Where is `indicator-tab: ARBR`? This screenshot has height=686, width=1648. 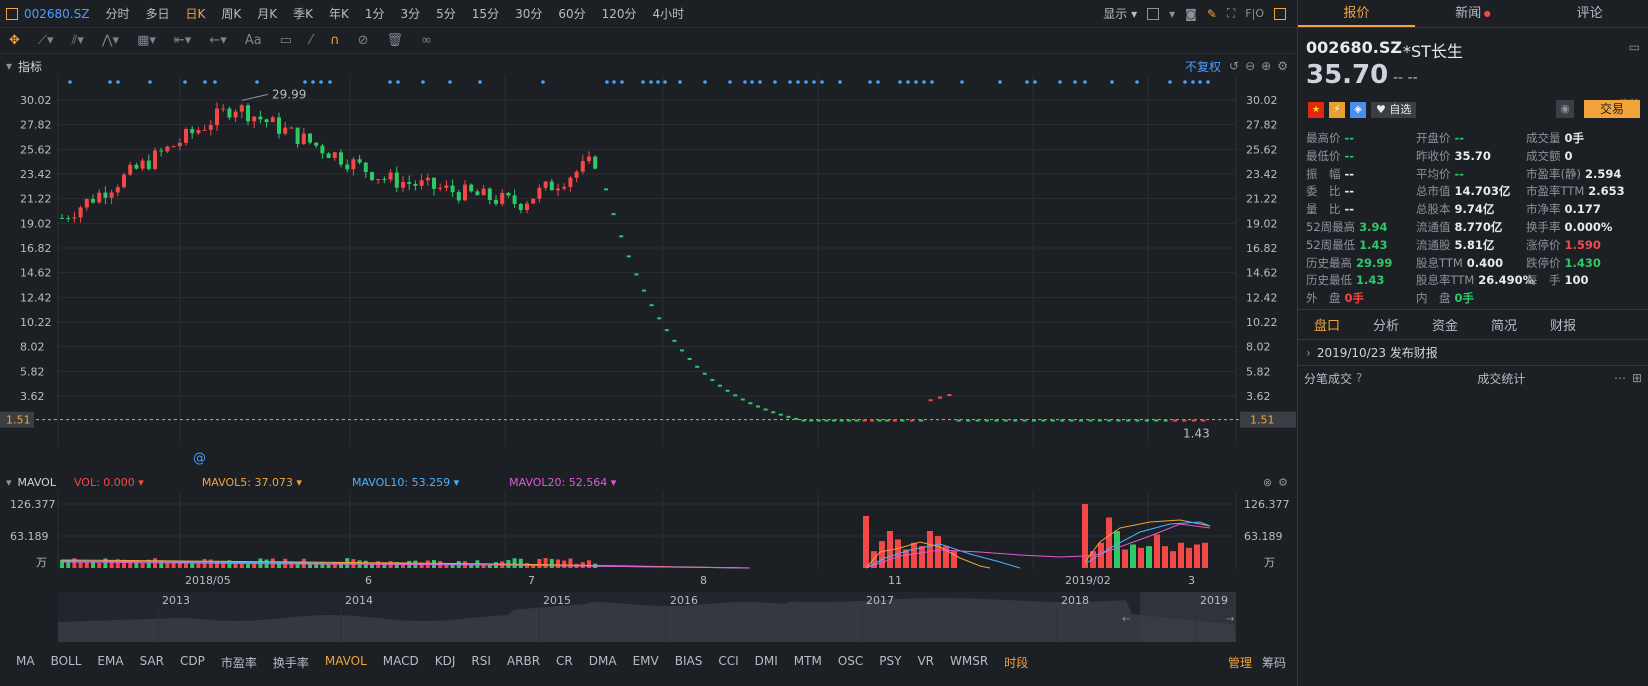 indicator-tab: ARBR is located at coordinates (523, 660).